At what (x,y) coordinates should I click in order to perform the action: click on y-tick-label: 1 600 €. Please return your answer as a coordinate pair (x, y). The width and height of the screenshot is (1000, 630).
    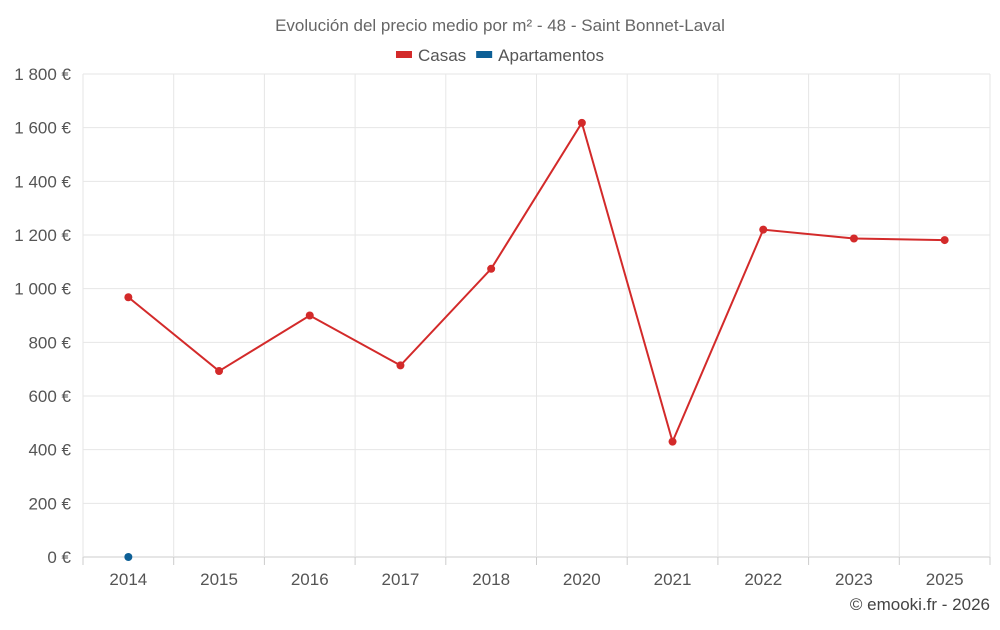
    Looking at the image, I should click on (42, 128).